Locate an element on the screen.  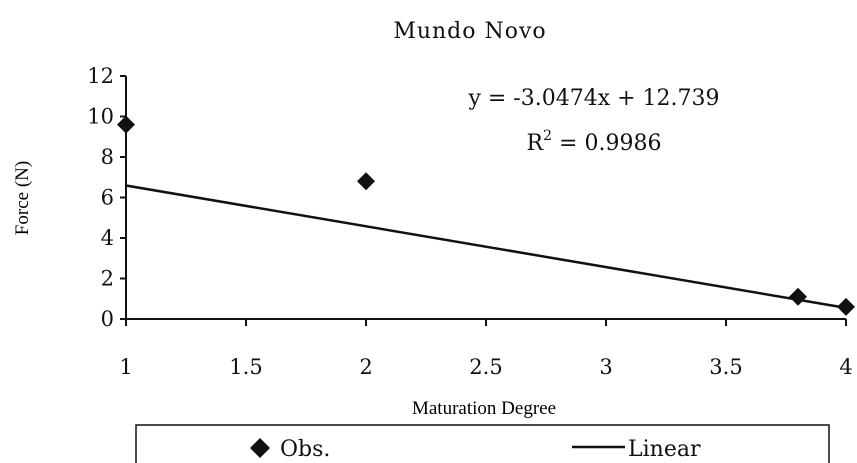
legend-box is located at coordinates (482, 443).